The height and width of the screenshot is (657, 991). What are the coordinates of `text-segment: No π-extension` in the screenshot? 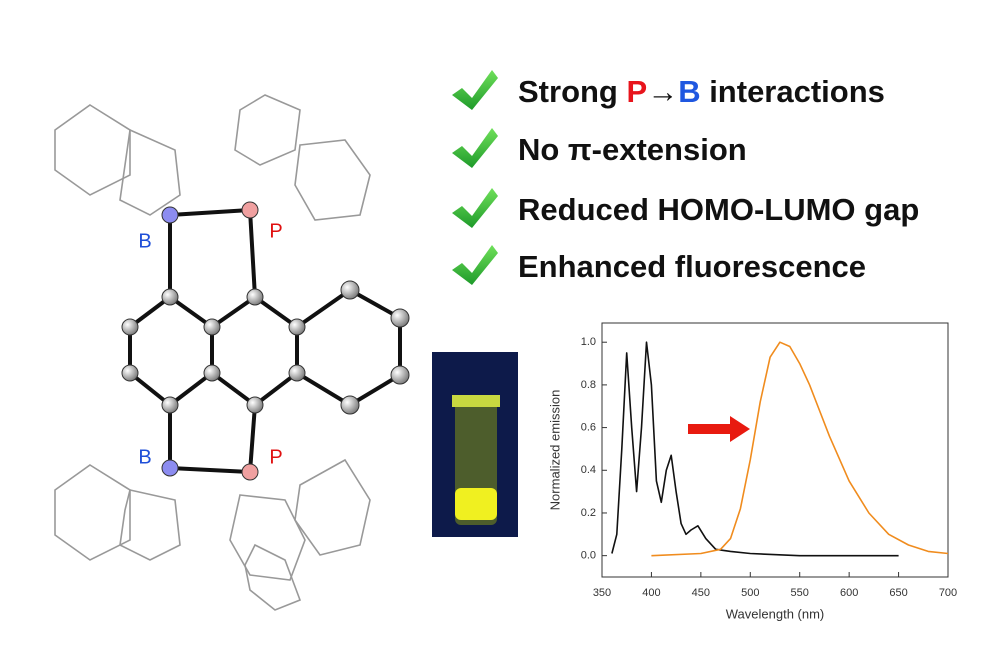 It's located at (632, 149).